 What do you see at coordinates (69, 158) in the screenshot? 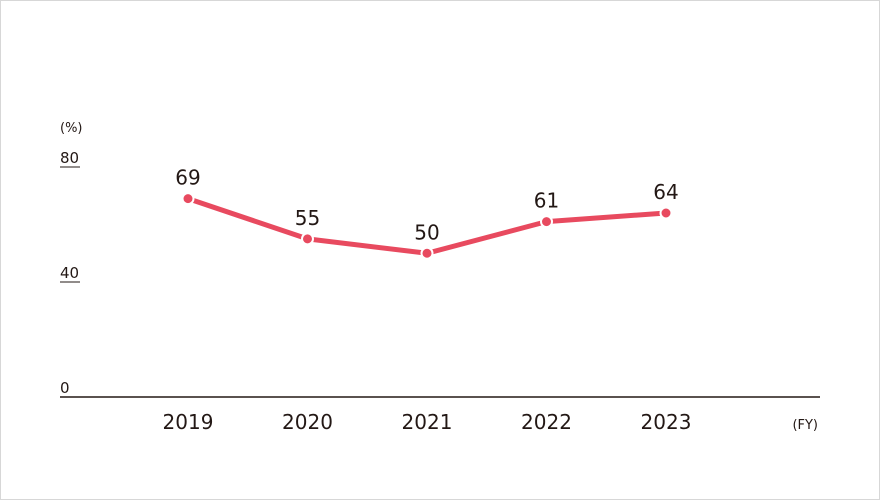
I see `y-tick-label: 80` at bounding box center [69, 158].